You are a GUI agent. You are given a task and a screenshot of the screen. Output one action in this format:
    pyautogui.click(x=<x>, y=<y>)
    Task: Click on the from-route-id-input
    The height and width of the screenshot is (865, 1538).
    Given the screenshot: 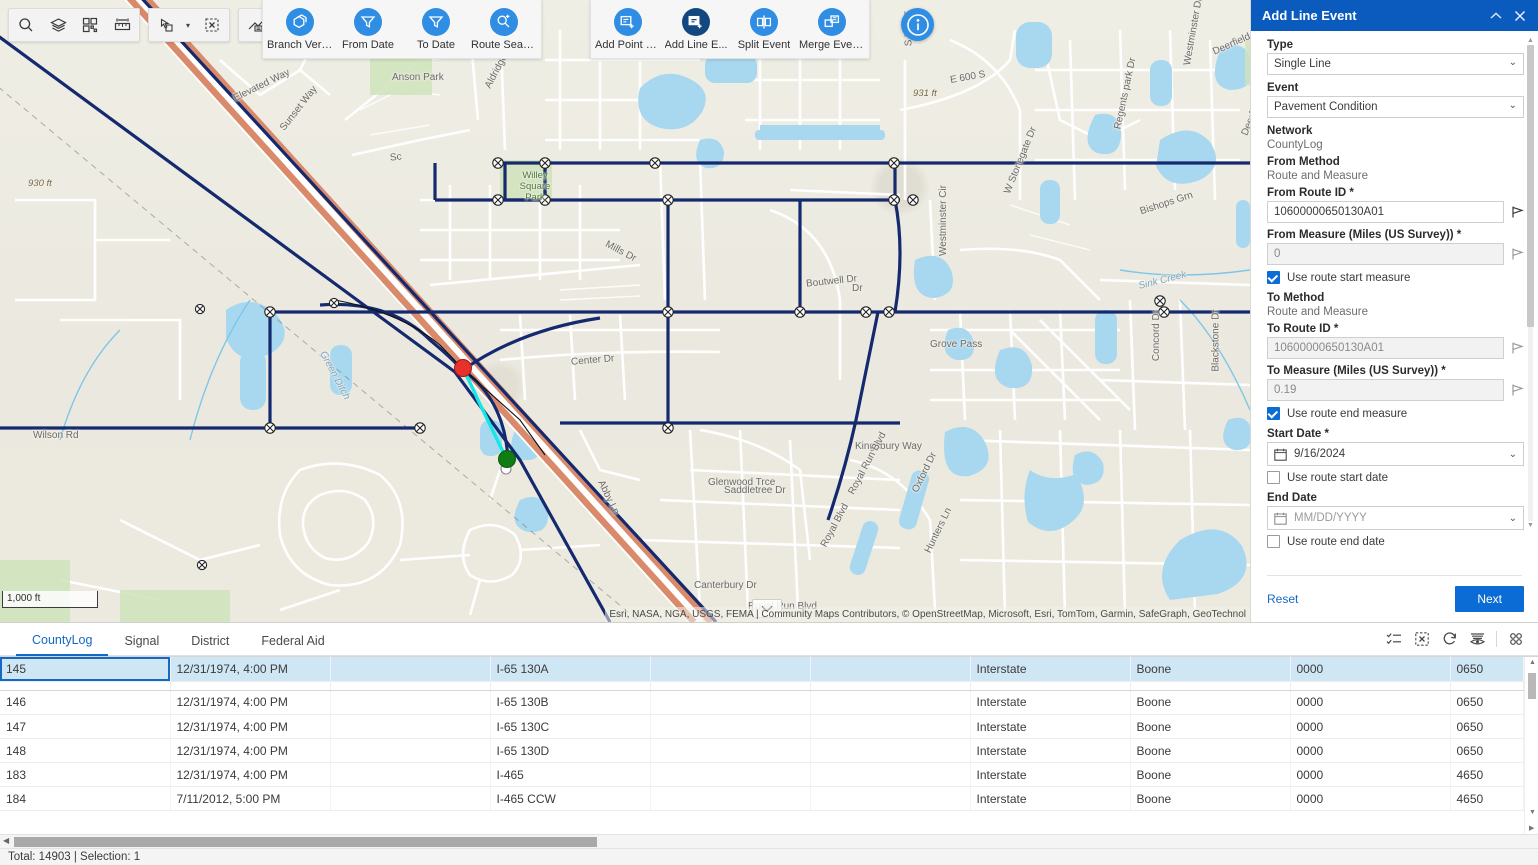 What is the action you would take?
    pyautogui.click(x=1385, y=212)
    